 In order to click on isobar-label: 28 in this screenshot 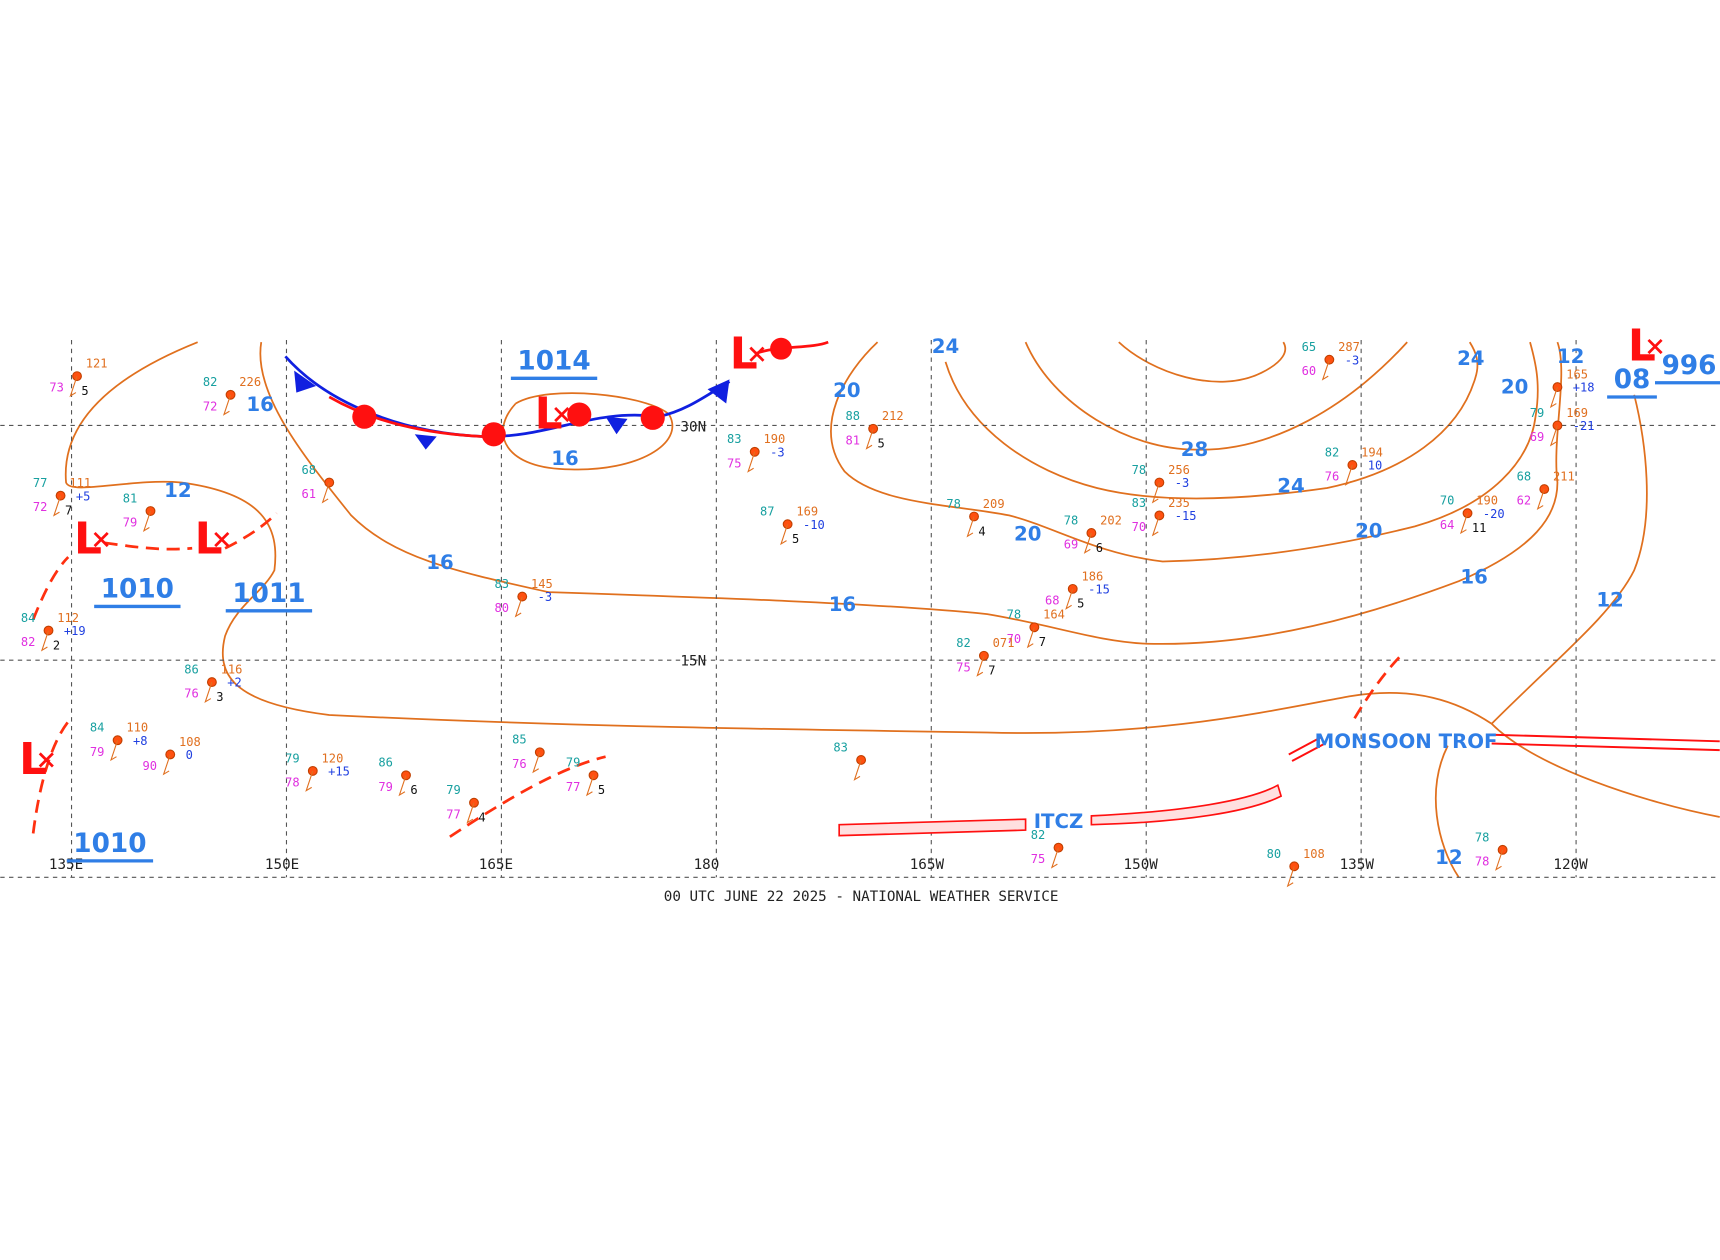, I will do `click(1194, 449)`.